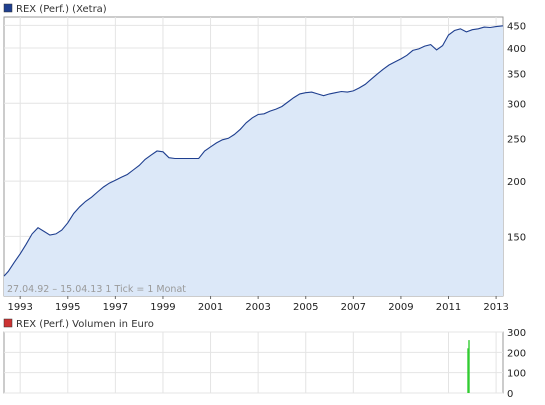  What do you see at coordinates (400, 307) in the screenshot?
I see `x-tick-label: 2009` at bounding box center [400, 307].